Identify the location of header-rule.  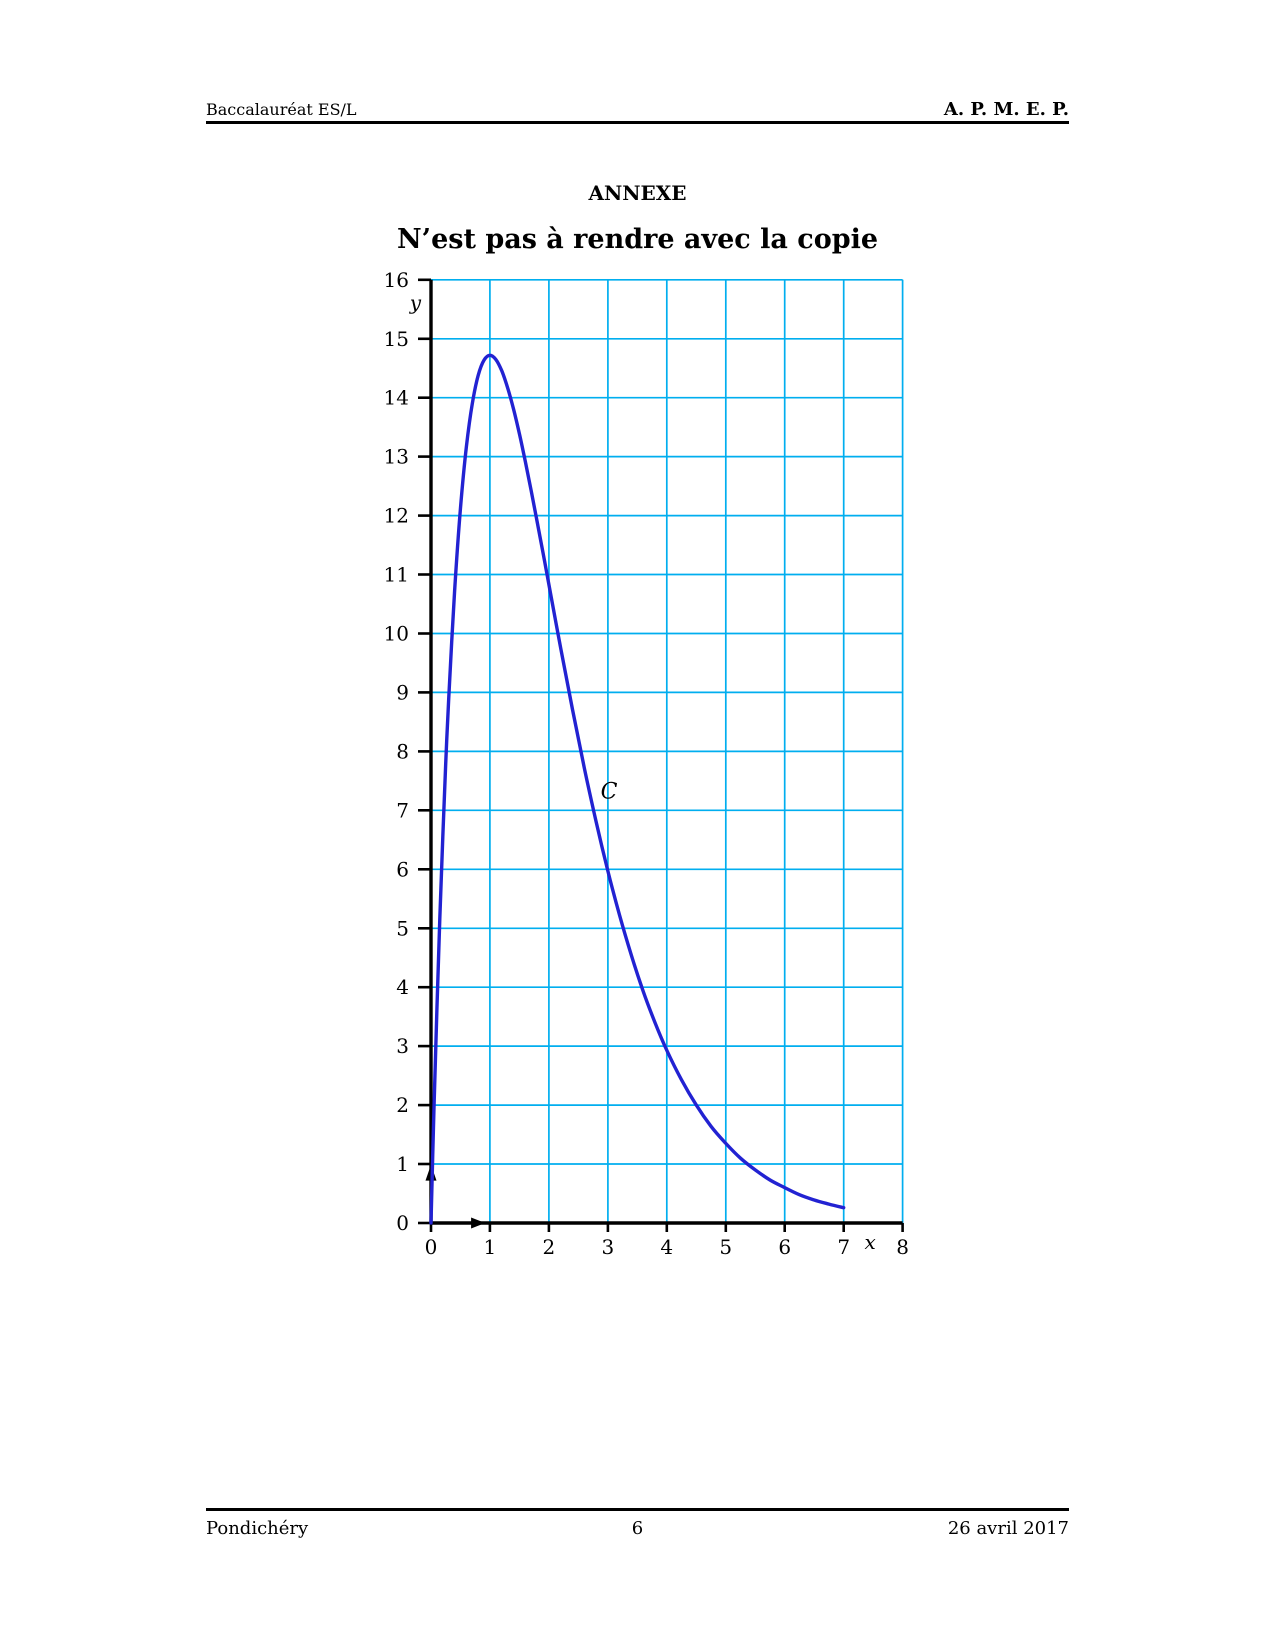
(637, 122).